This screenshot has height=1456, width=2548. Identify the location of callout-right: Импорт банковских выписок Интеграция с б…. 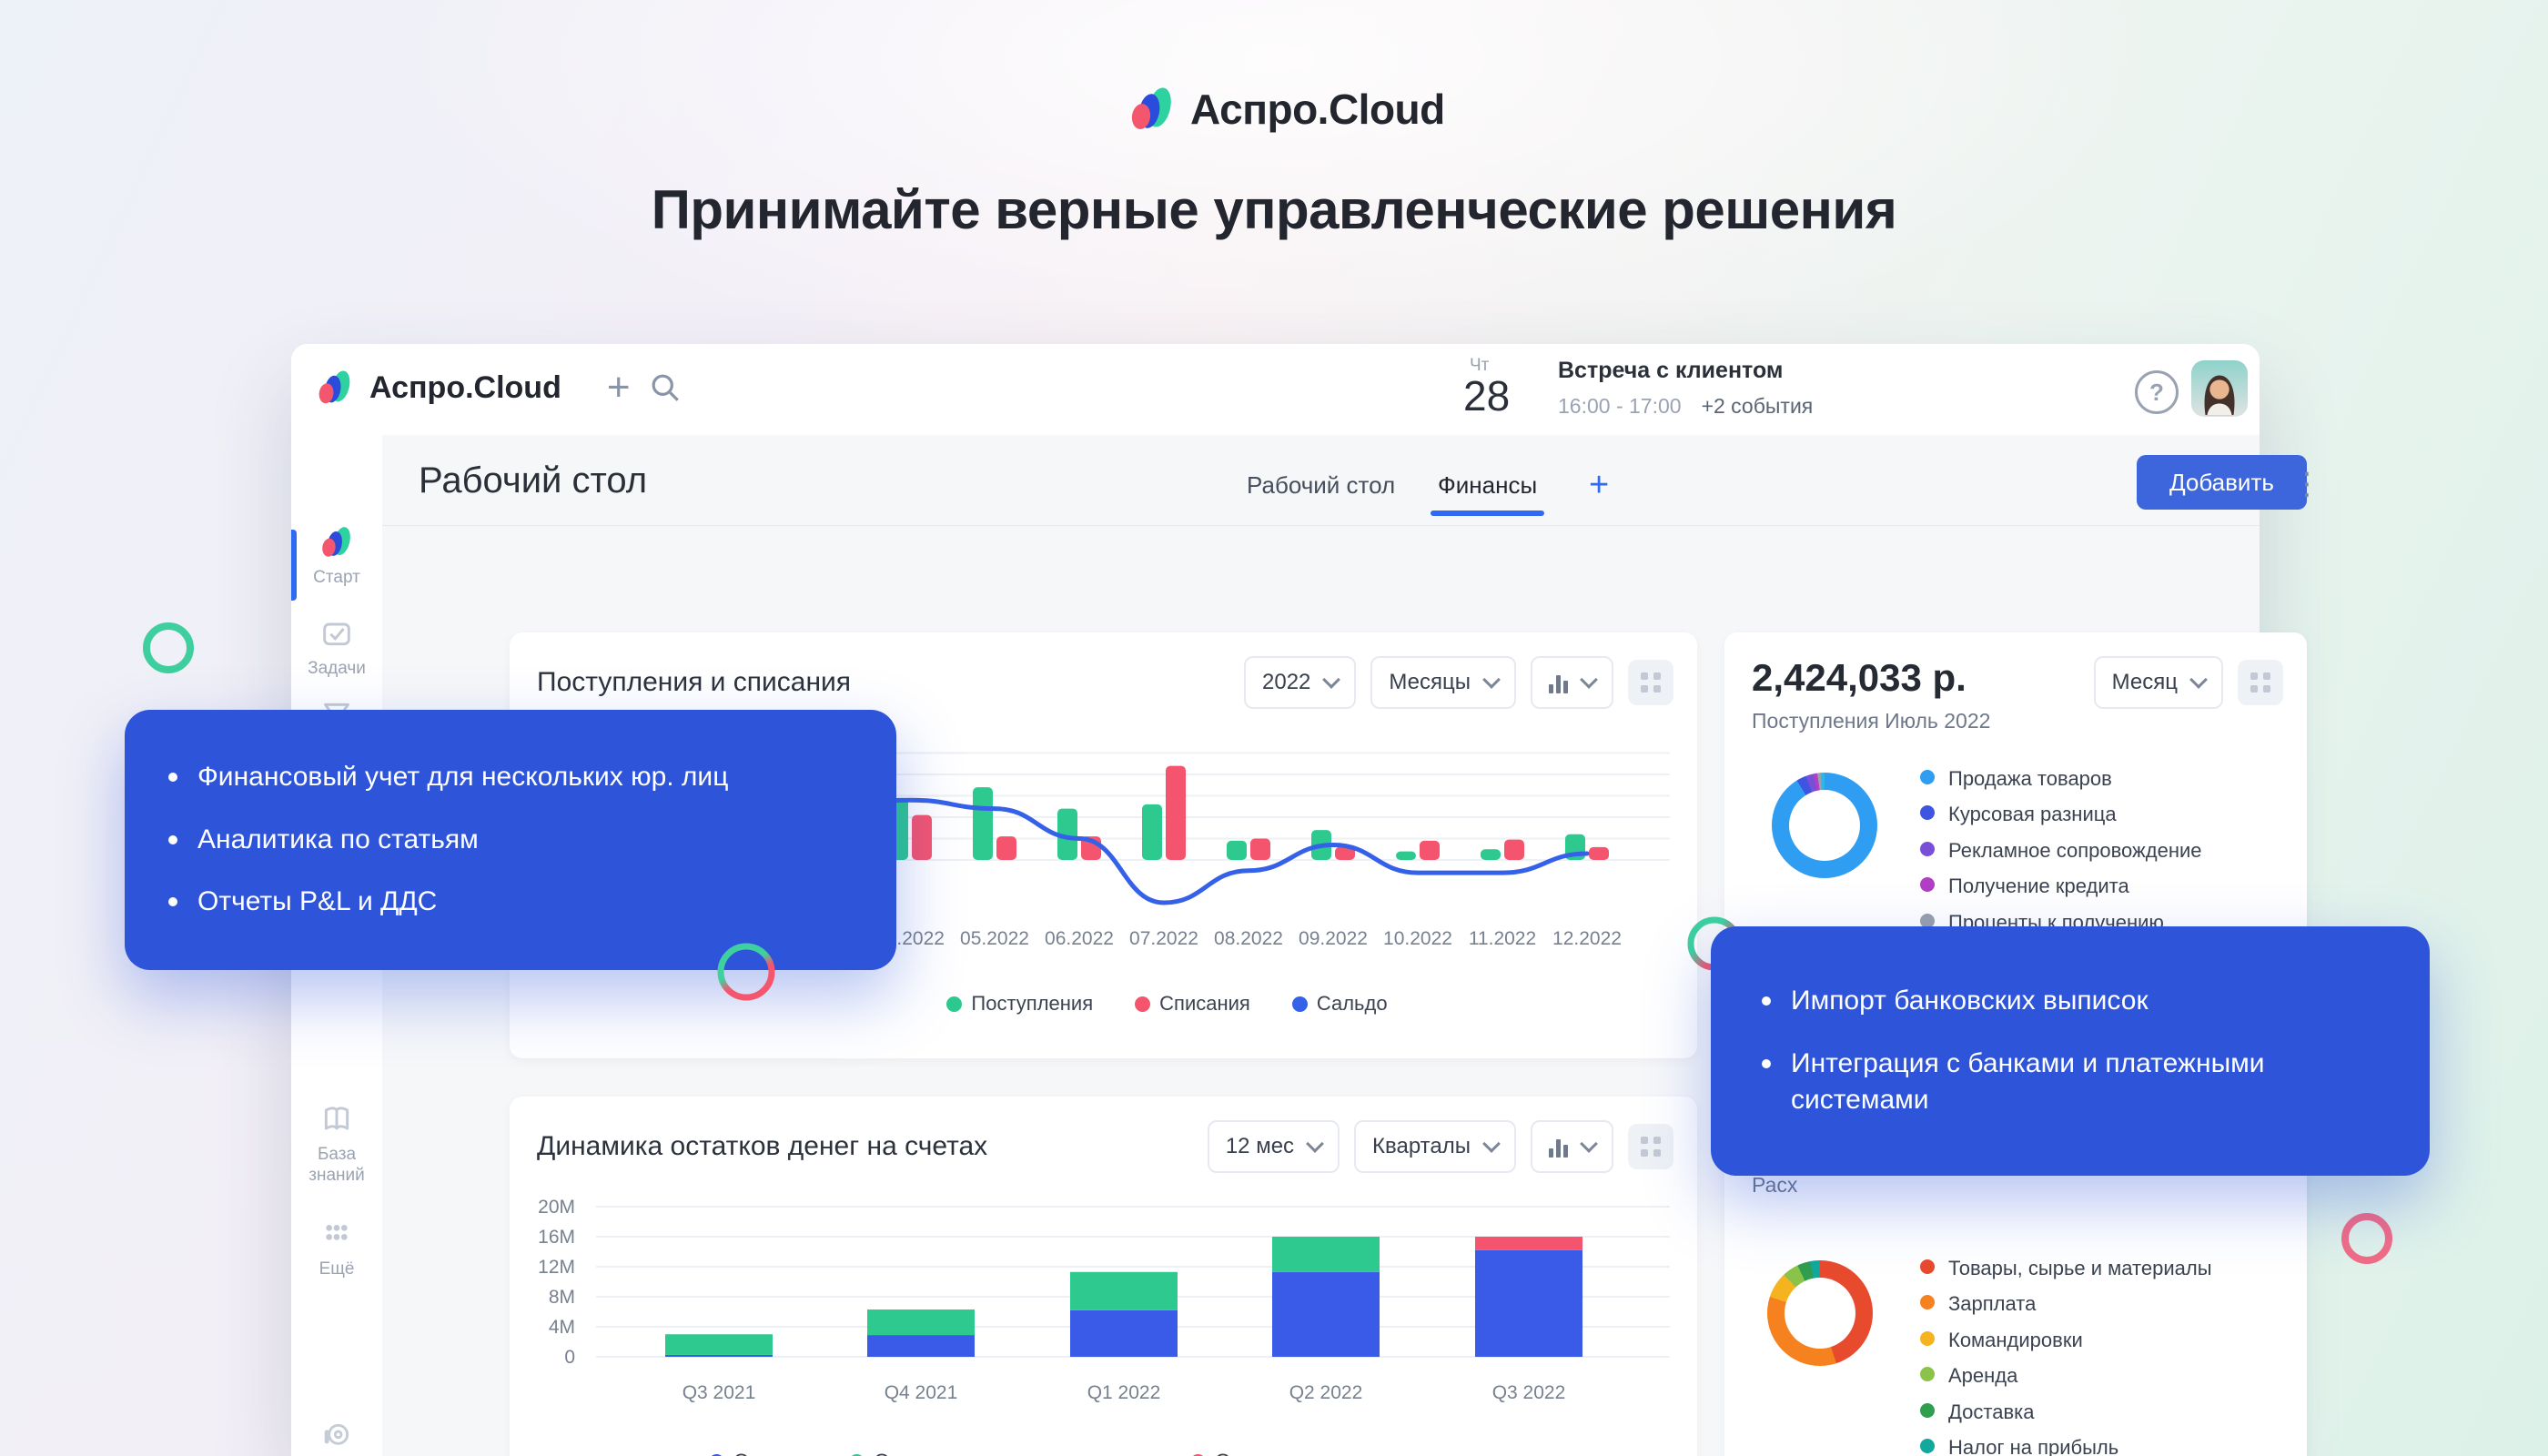
(2070, 1051).